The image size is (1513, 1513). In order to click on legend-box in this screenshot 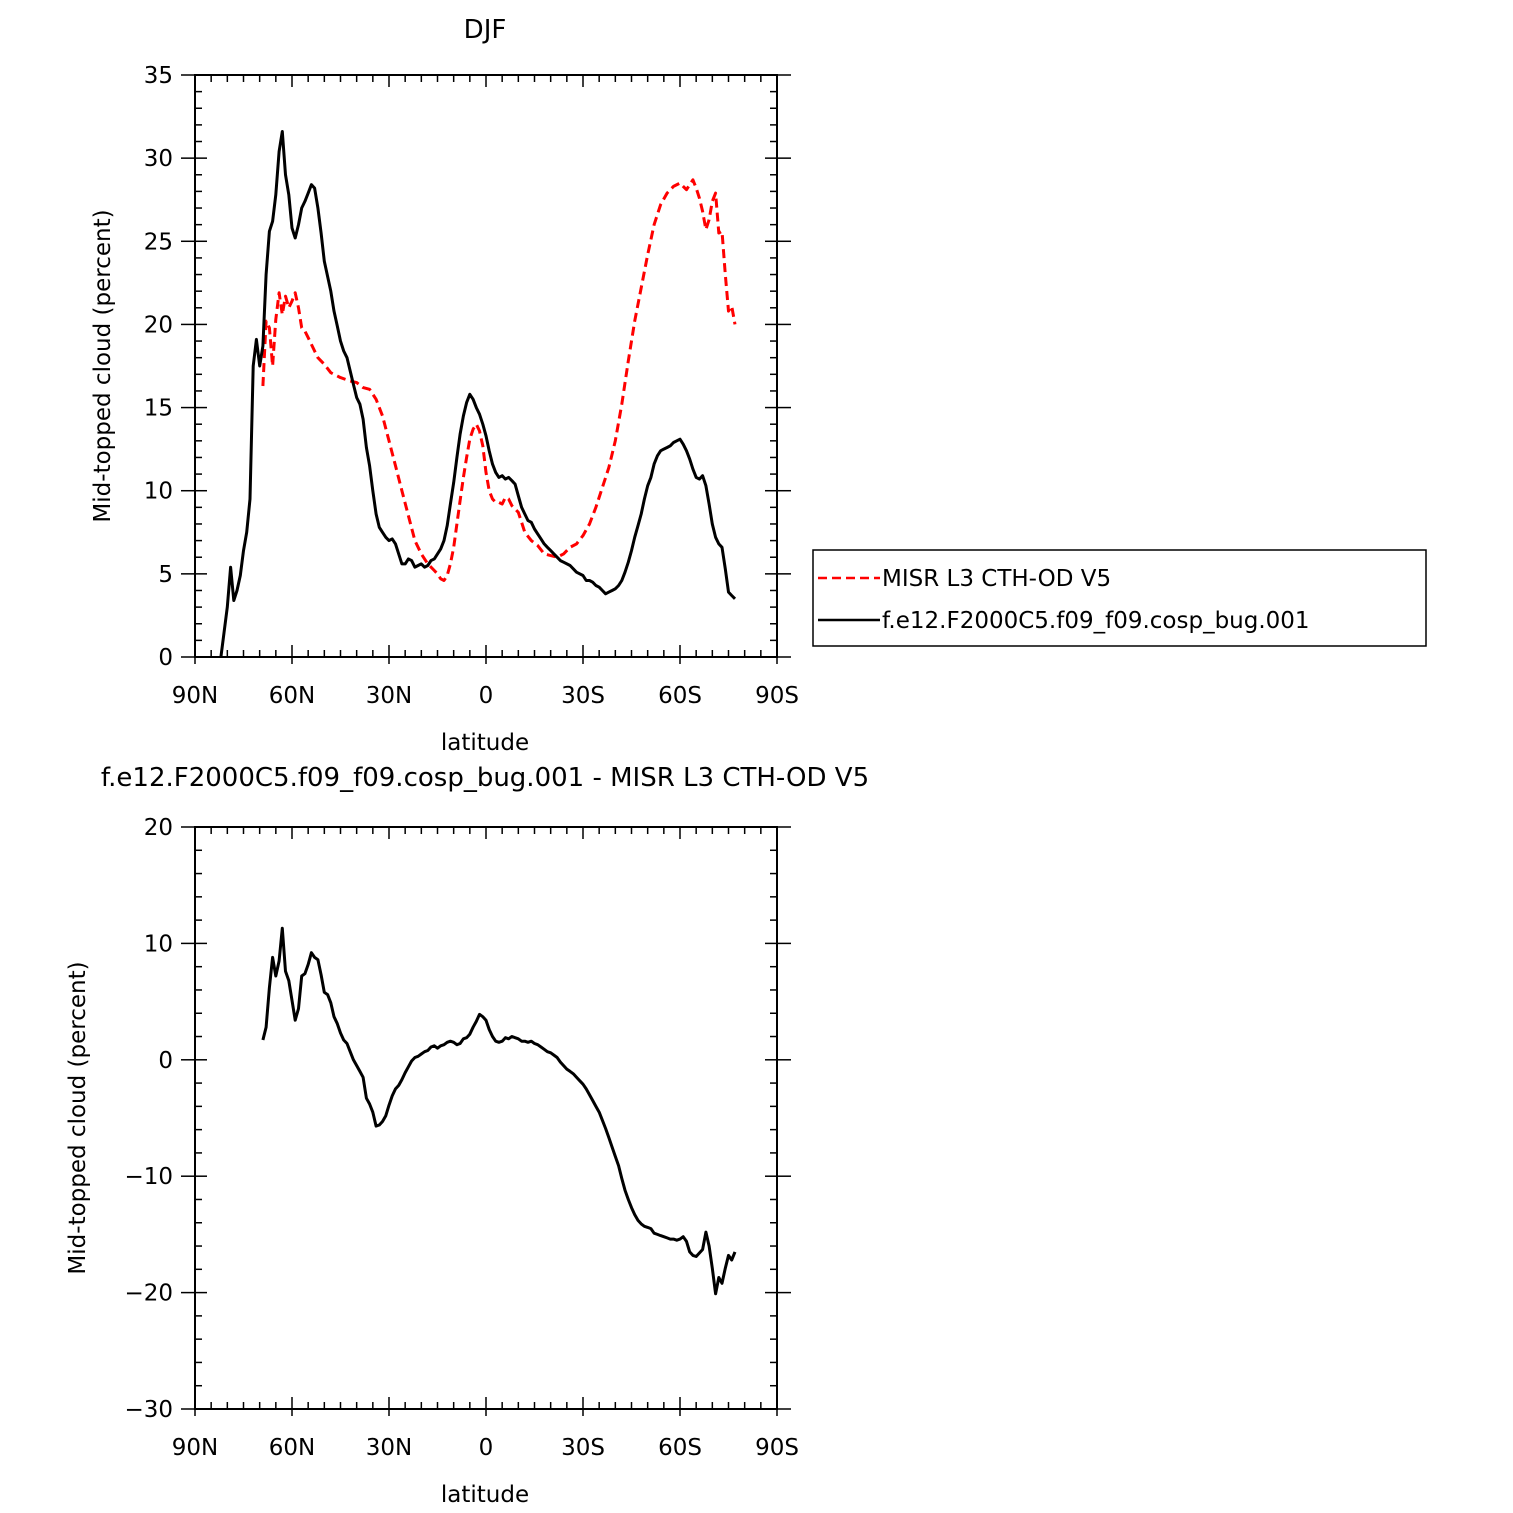, I will do `click(1119, 598)`.